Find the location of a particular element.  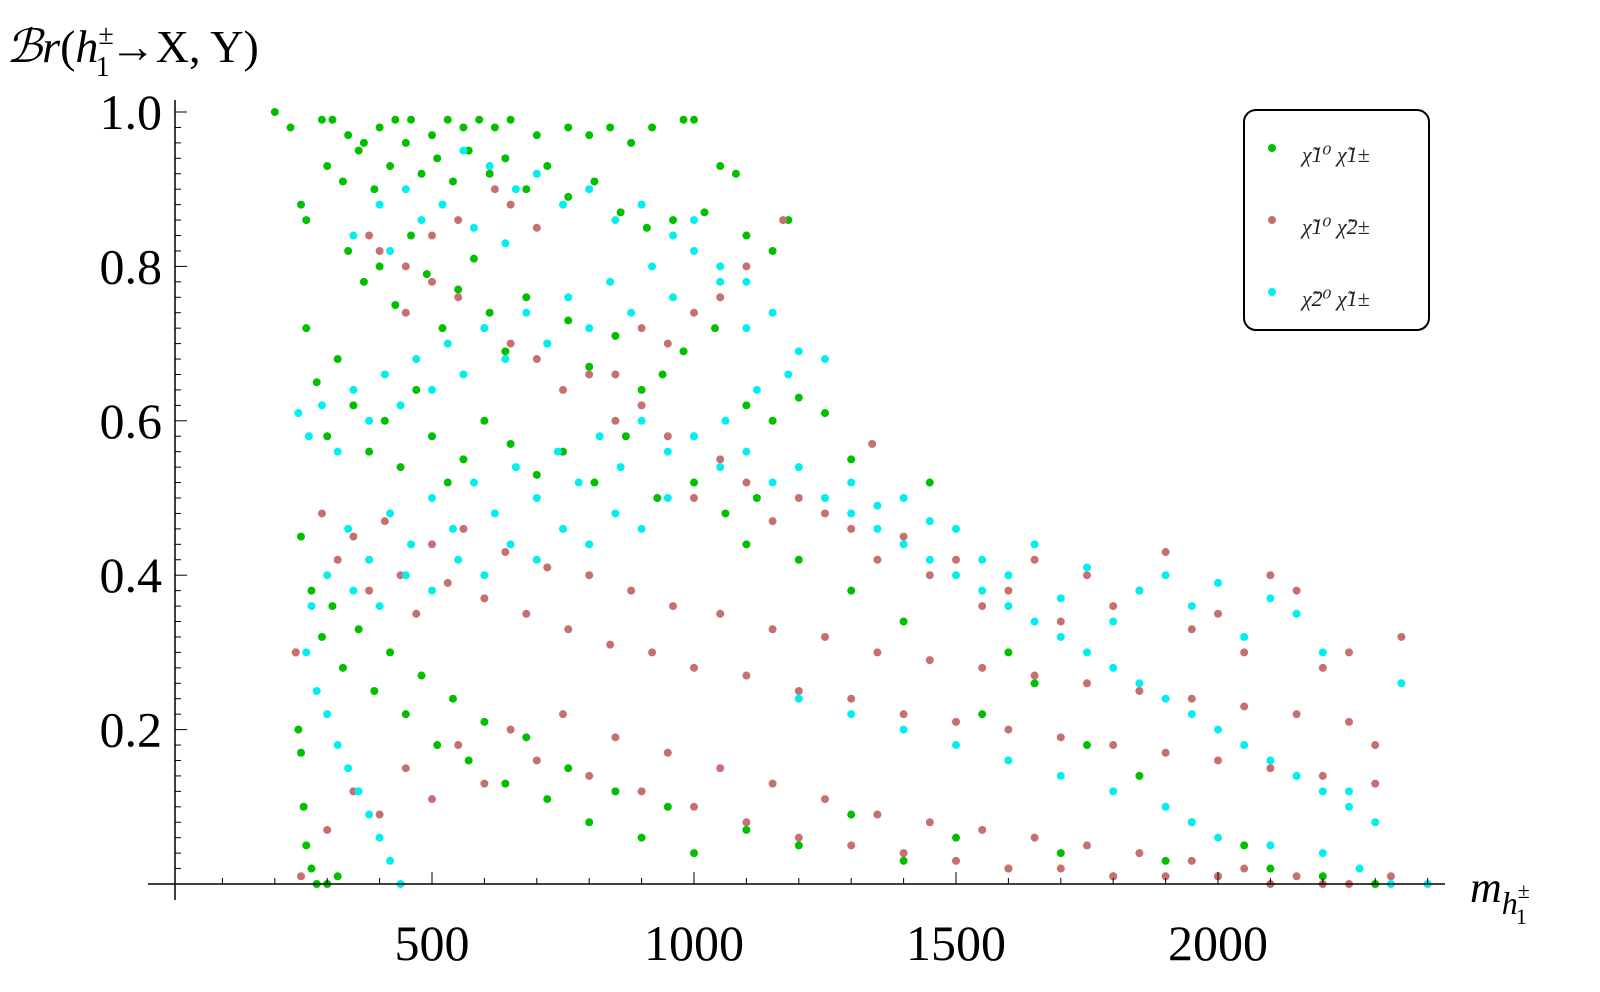

svg-text:ℬr(h±1→X, Y): ℬr(h± 1→X, Y) is located at coordinates (132, 51).